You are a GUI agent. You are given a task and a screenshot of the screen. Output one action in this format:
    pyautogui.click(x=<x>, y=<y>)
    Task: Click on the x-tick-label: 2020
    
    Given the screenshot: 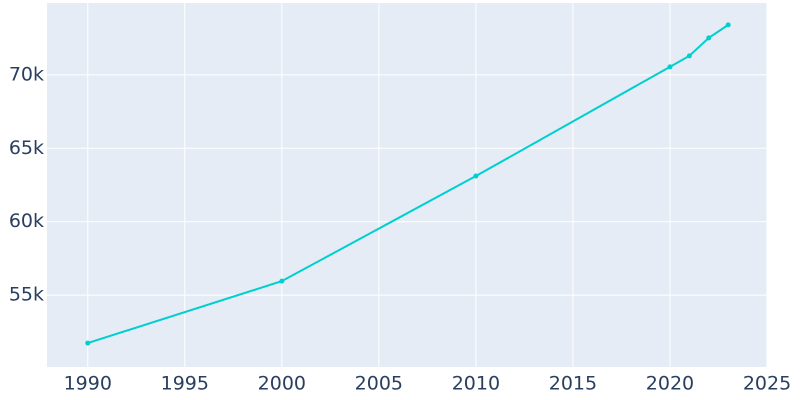 What is the action you would take?
    pyautogui.click(x=670, y=384)
    